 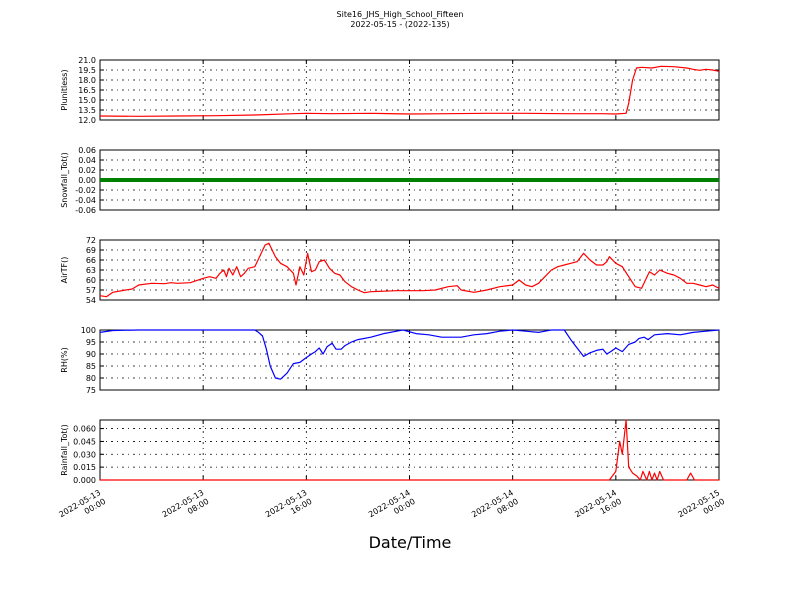 What do you see at coordinates (85, 200) in the screenshot?
I see `y-tick-label: -0.04` at bounding box center [85, 200].